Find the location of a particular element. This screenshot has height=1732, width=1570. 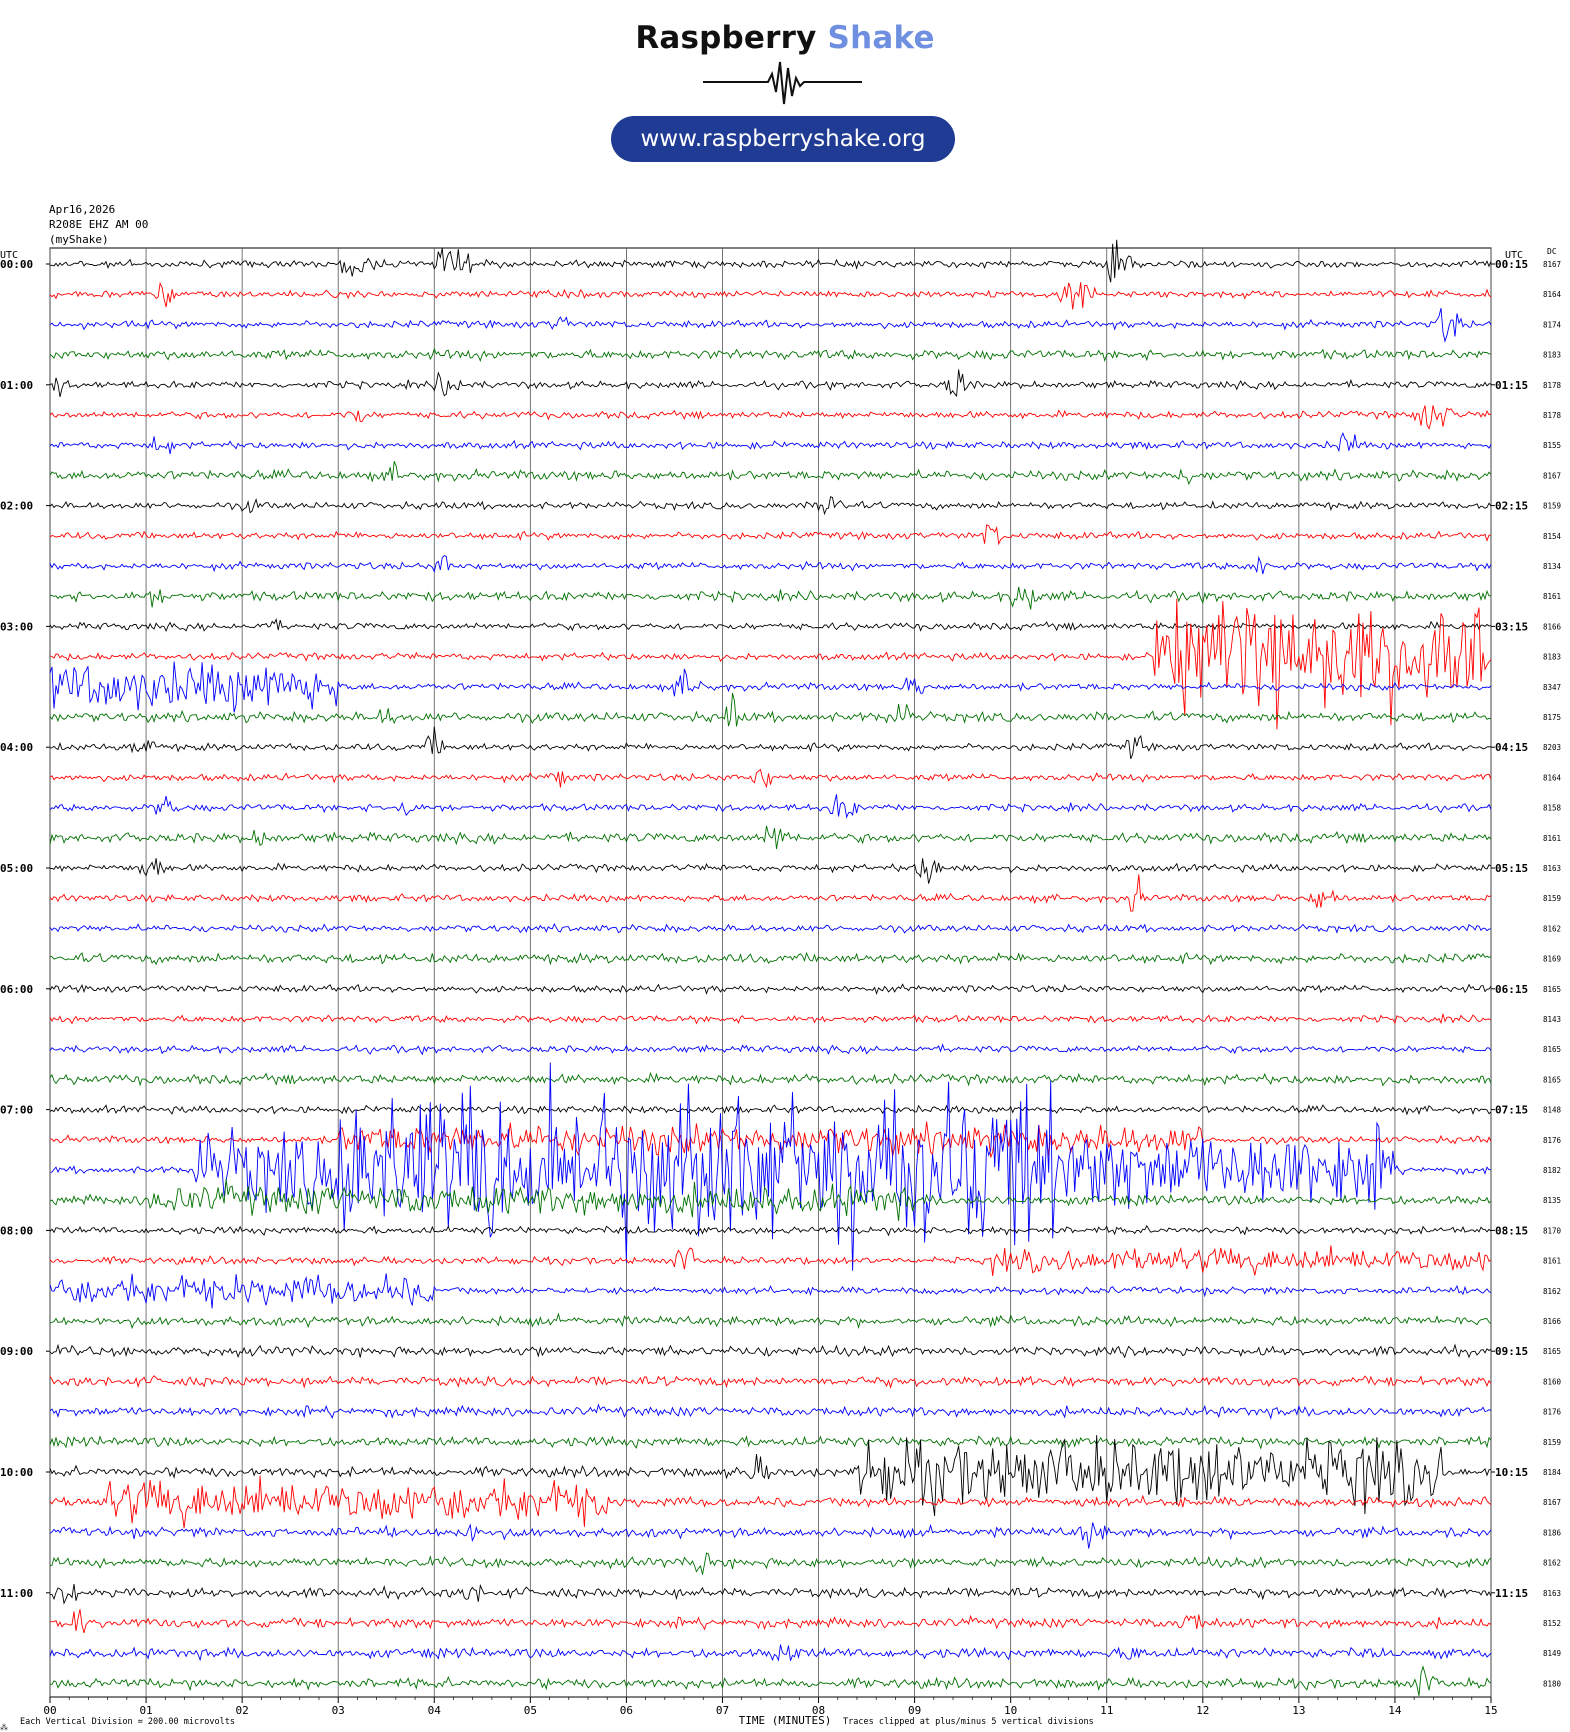

dc-offset-label: 8170 is located at coordinates (1552, 1230).